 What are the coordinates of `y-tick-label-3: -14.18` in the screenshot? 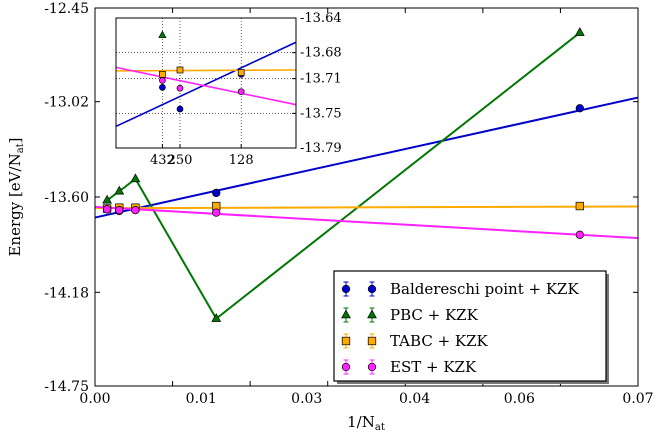 It's located at (66, 293).